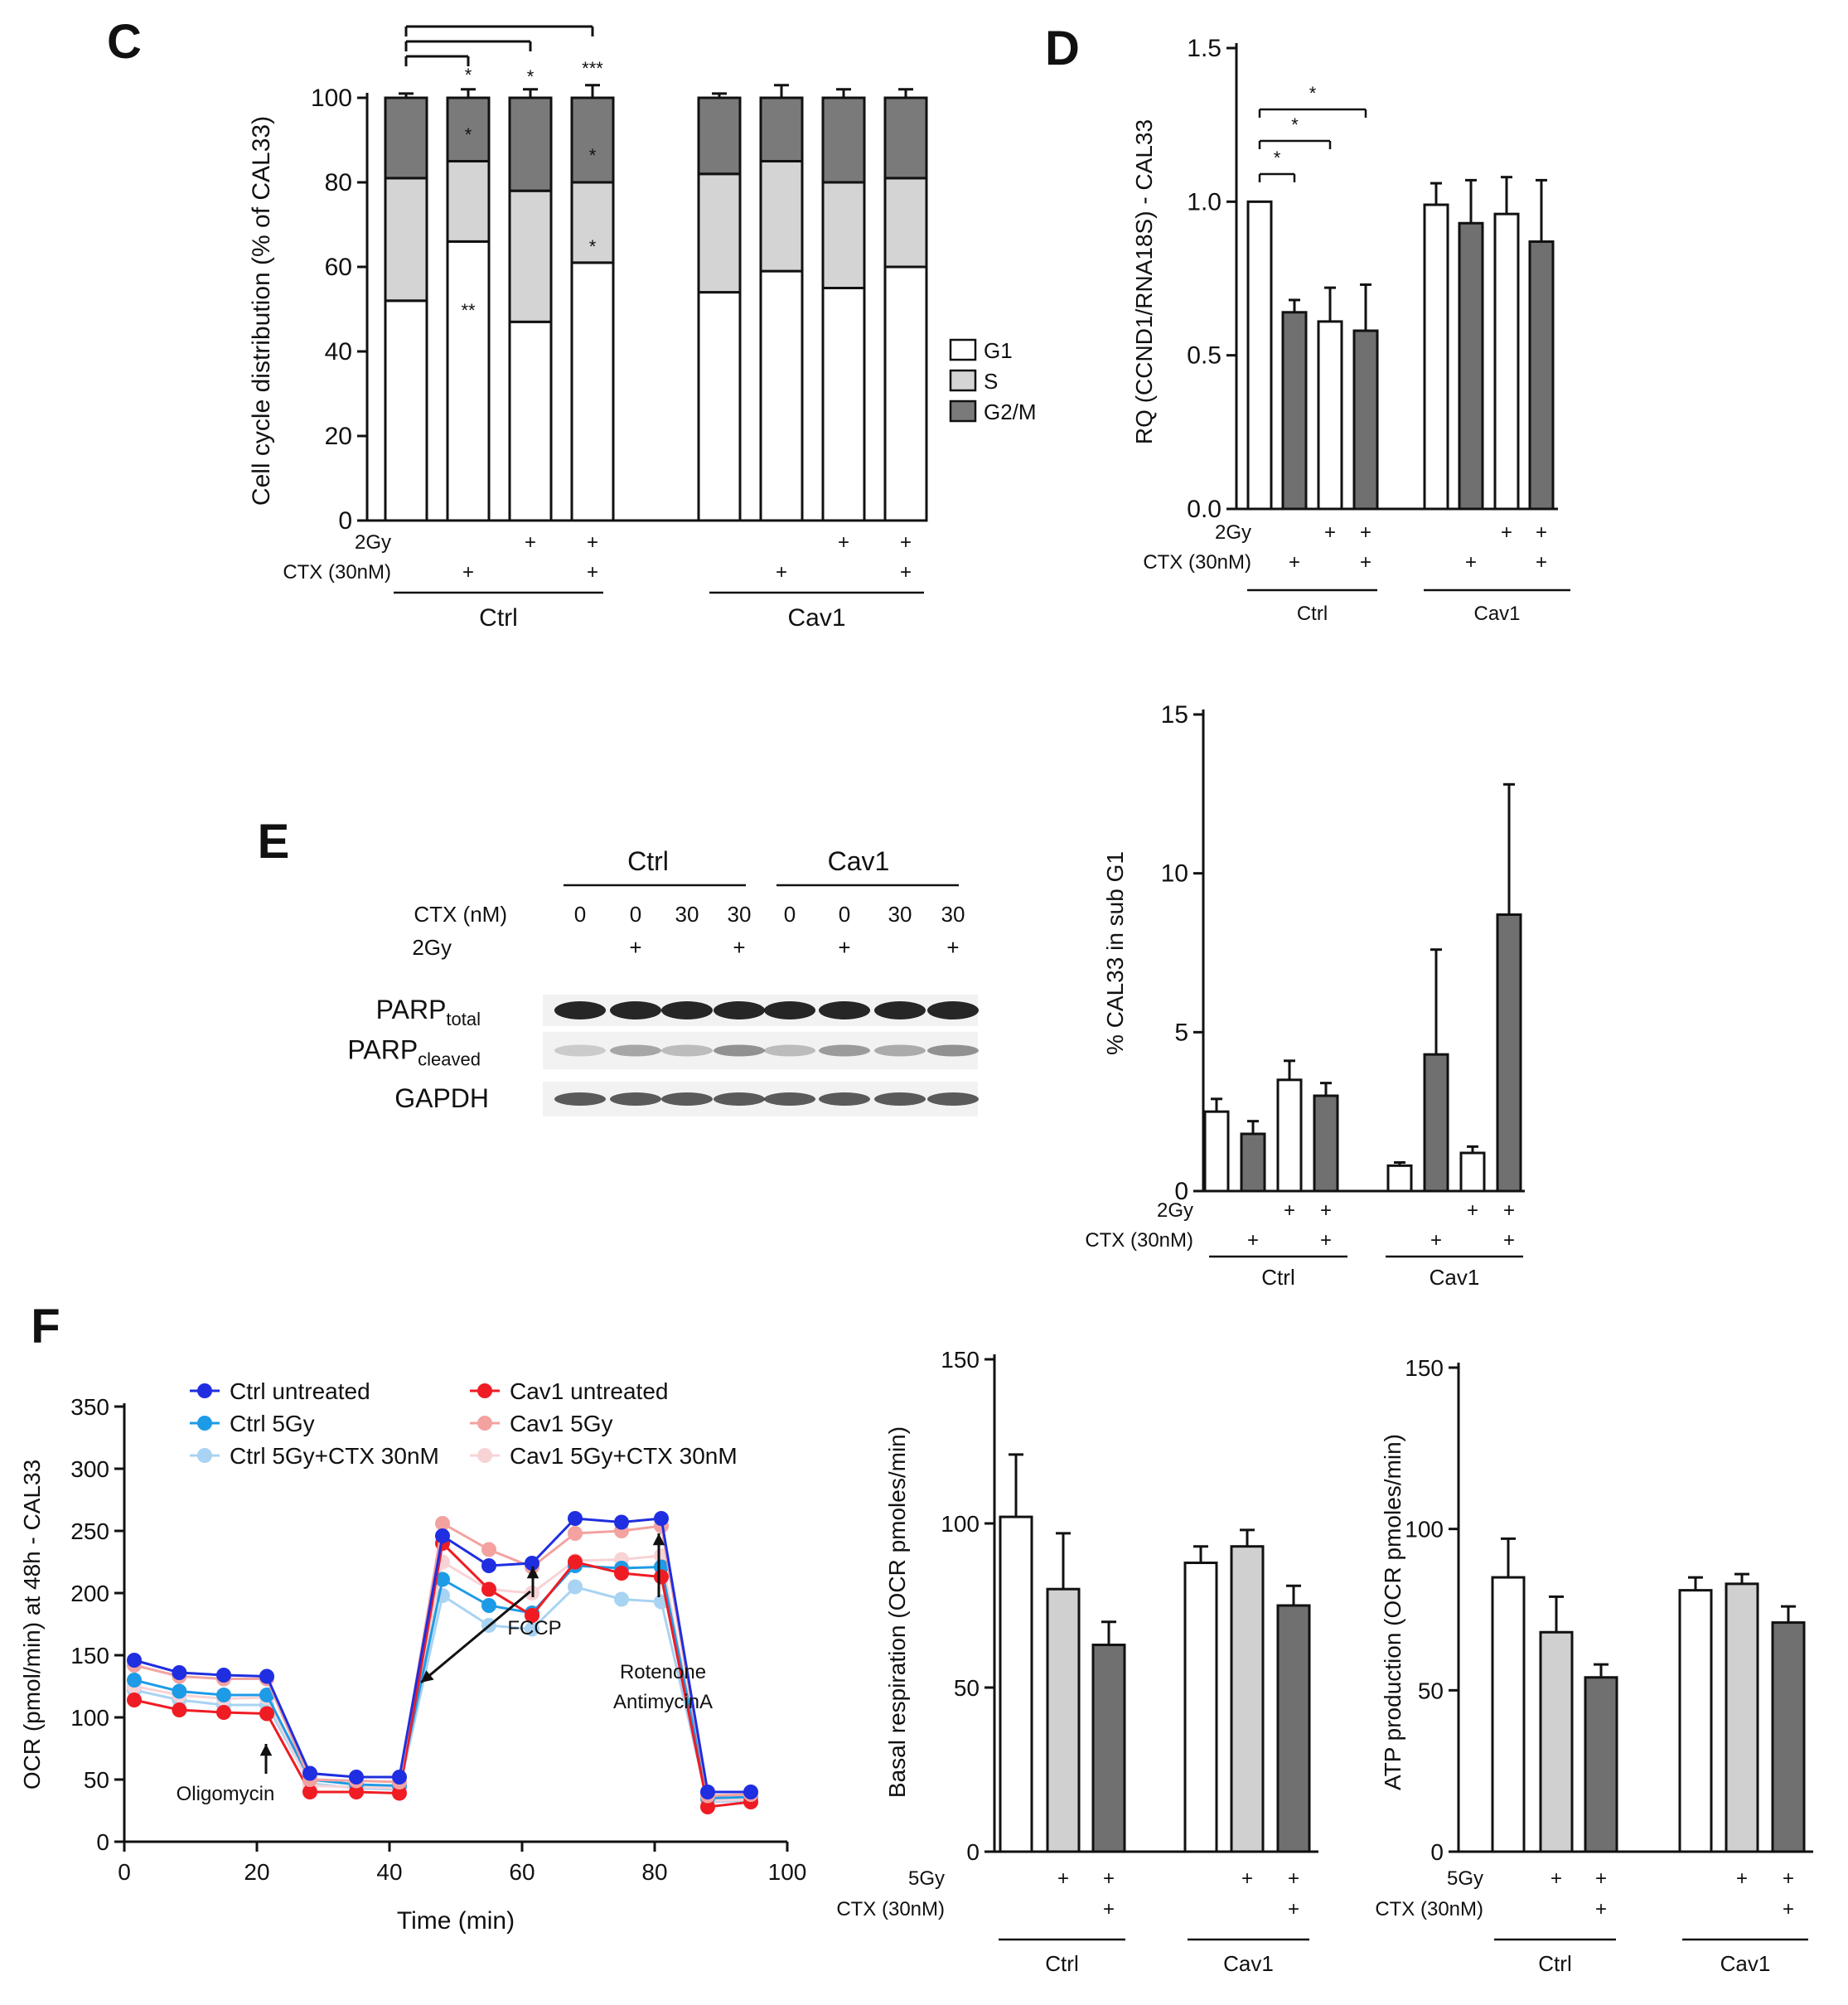 This screenshot has width=1848, height=2005. Describe the element at coordinates (272, 1423) in the screenshot. I see `legend-label: Ctrl 5Gy` at that location.